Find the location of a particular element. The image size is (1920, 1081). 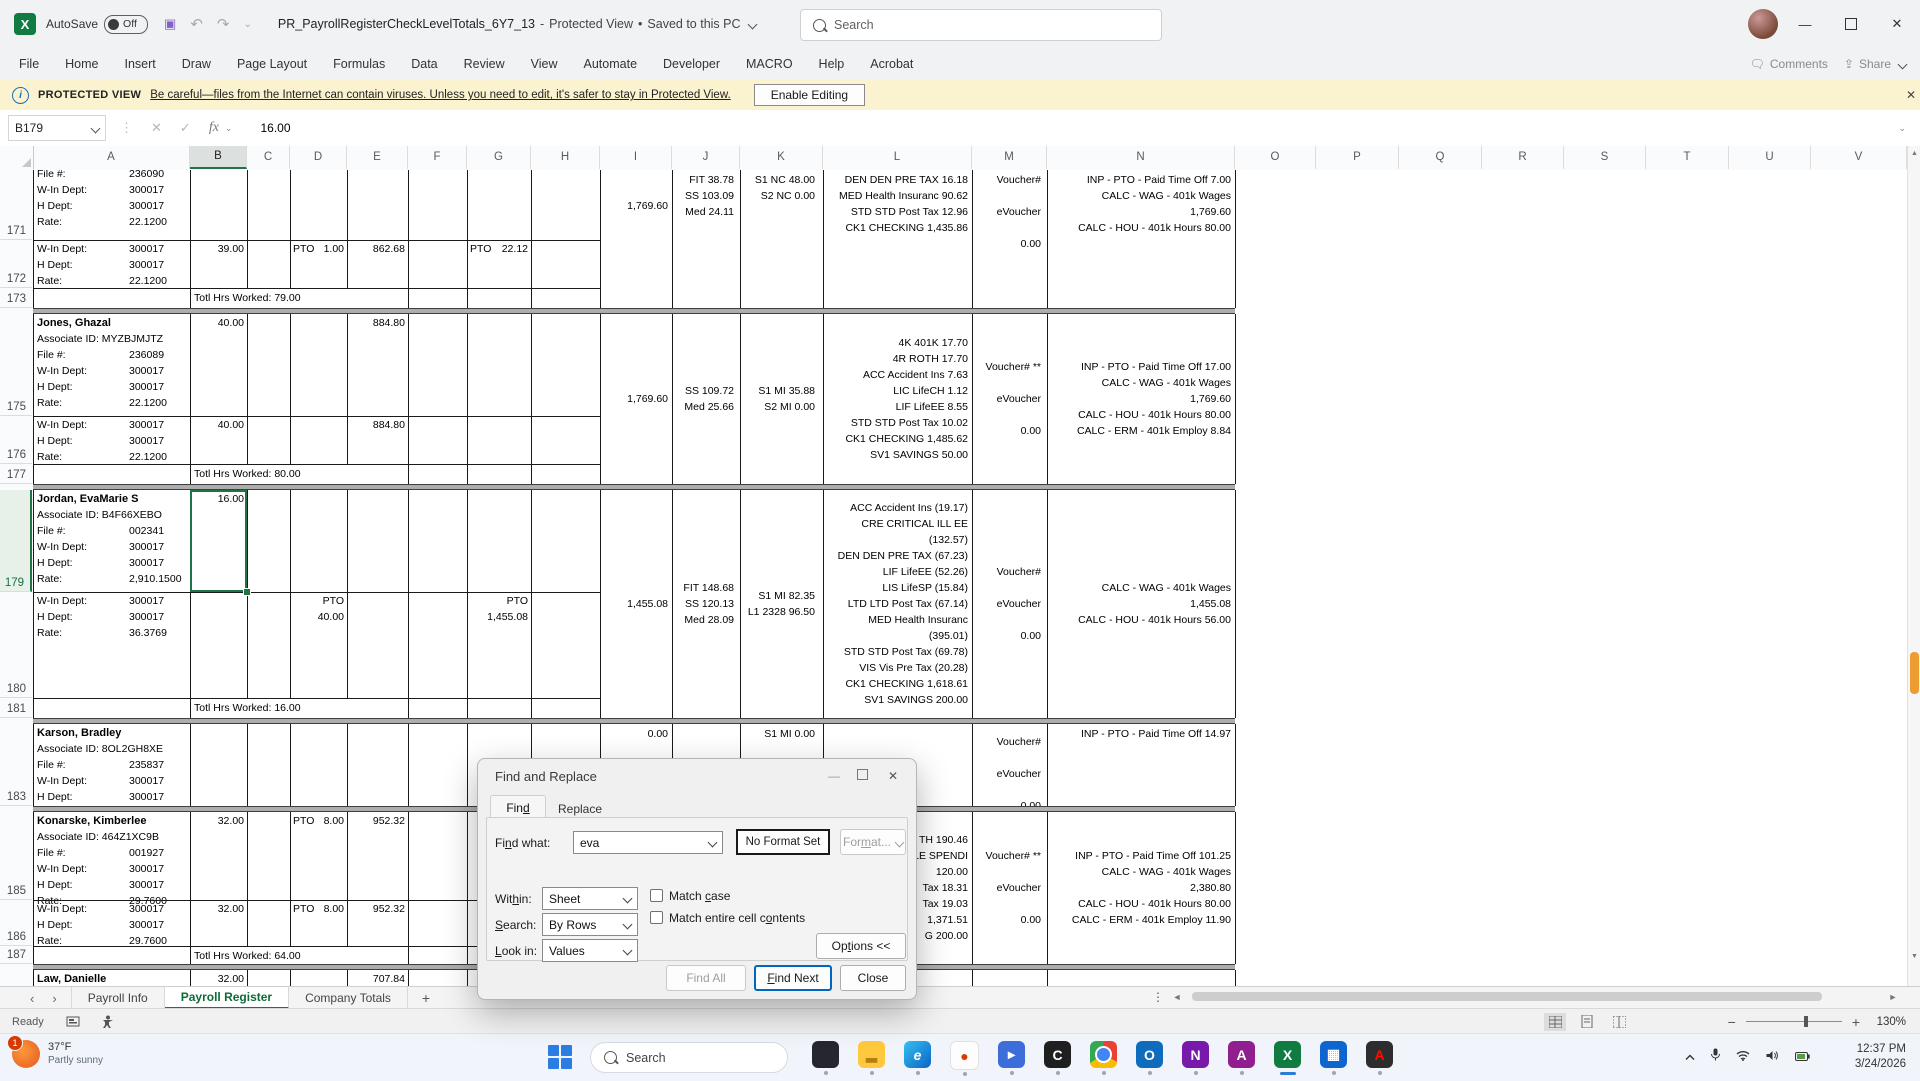

column-header-N: N is located at coordinates (1141, 157).